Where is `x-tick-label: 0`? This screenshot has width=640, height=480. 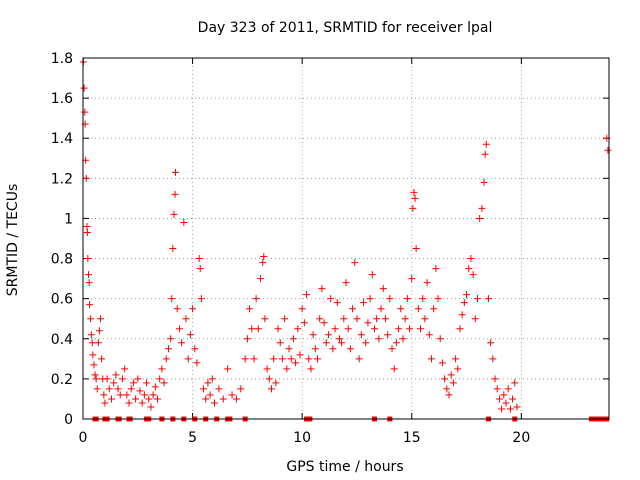
x-tick-label: 0 is located at coordinates (83, 438).